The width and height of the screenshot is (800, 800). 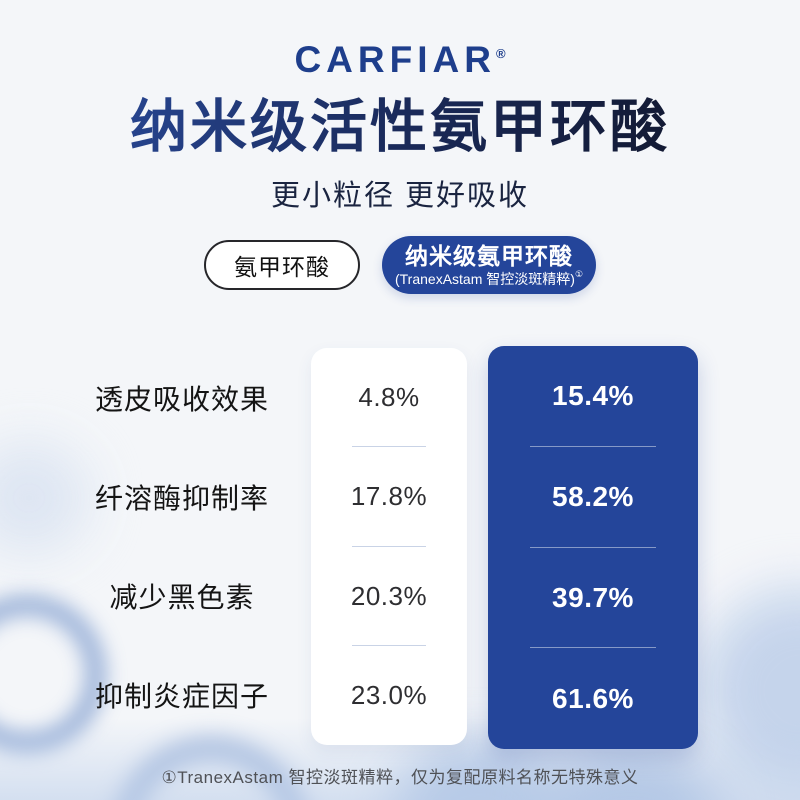 What do you see at coordinates (400, 127) in the screenshot?
I see `page-title: 纳米级活性氨甲环酸` at bounding box center [400, 127].